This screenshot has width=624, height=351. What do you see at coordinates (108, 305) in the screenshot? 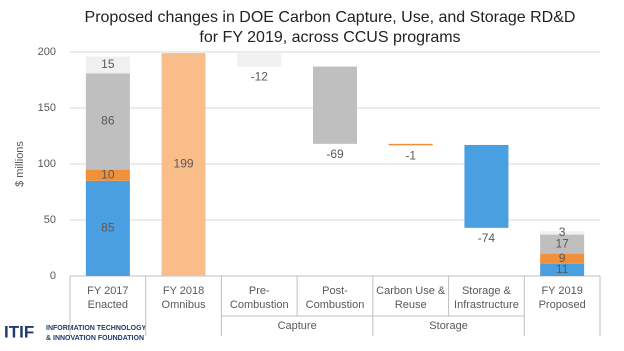
I see `x-tick-label: Enacted` at bounding box center [108, 305].